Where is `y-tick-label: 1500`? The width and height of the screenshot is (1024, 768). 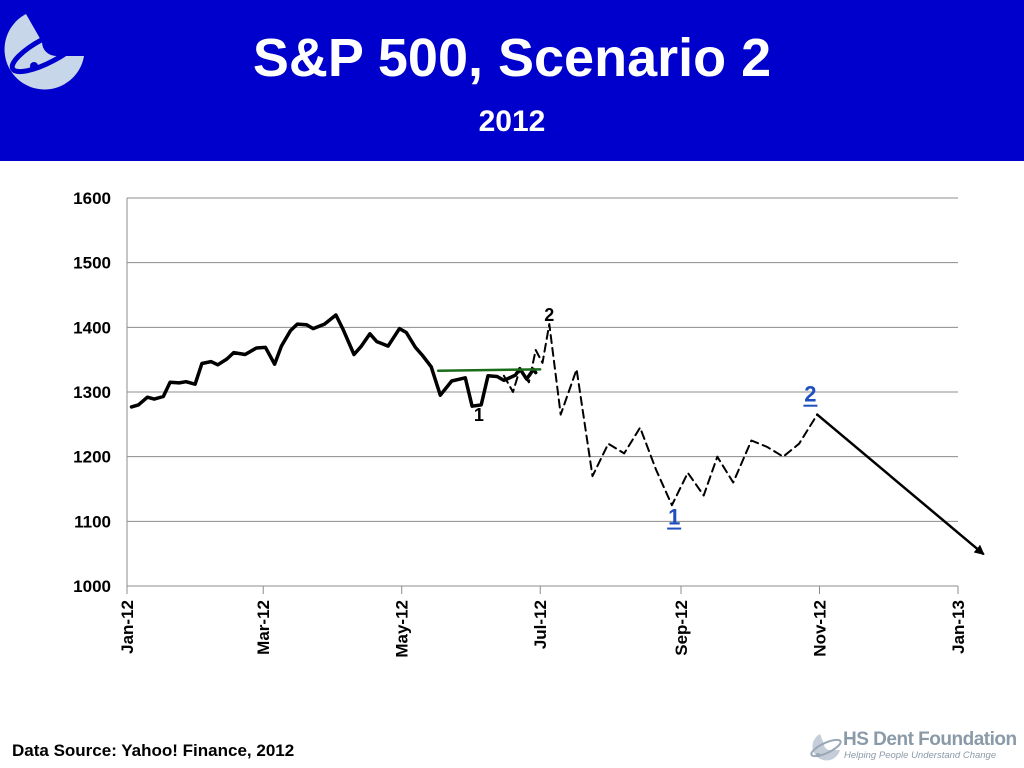
y-tick-label: 1500 is located at coordinates (92, 263).